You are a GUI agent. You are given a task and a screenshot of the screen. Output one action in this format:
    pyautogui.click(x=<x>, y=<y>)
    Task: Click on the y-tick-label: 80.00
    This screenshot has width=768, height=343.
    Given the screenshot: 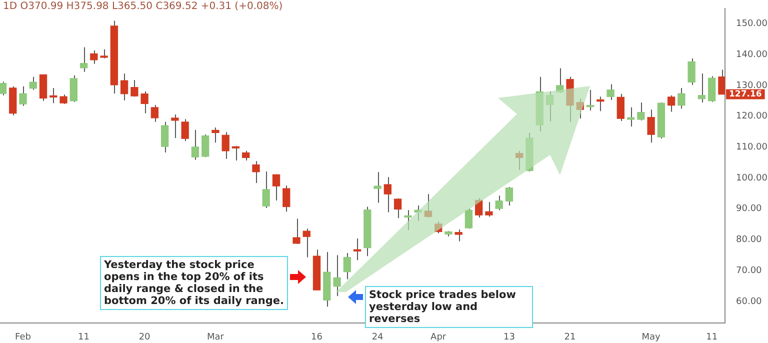 What is the action you would take?
    pyautogui.click(x=749, y=240)
    